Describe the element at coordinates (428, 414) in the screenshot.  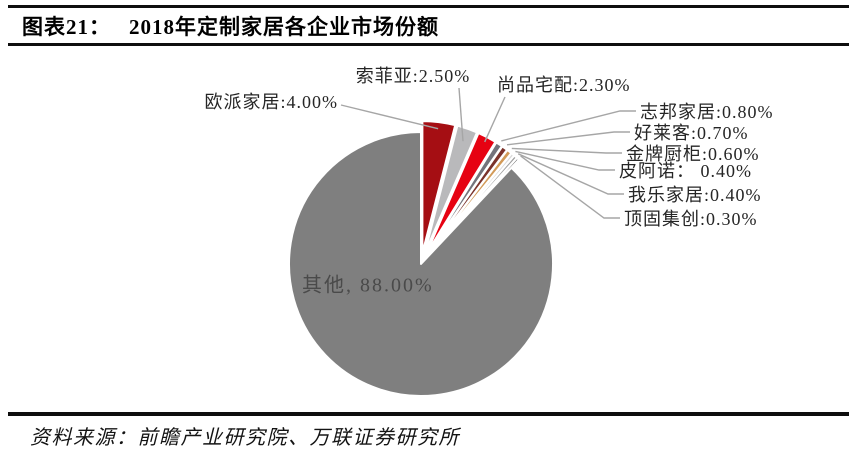
I see `footer-rule` at that location.